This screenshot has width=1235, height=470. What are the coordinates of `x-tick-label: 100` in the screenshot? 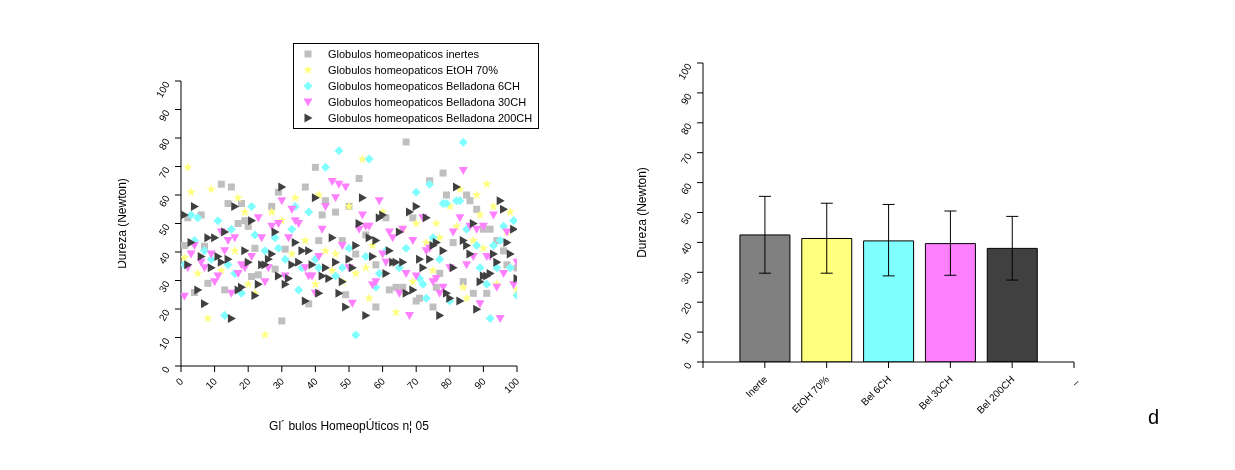 It's located at (511, 385).